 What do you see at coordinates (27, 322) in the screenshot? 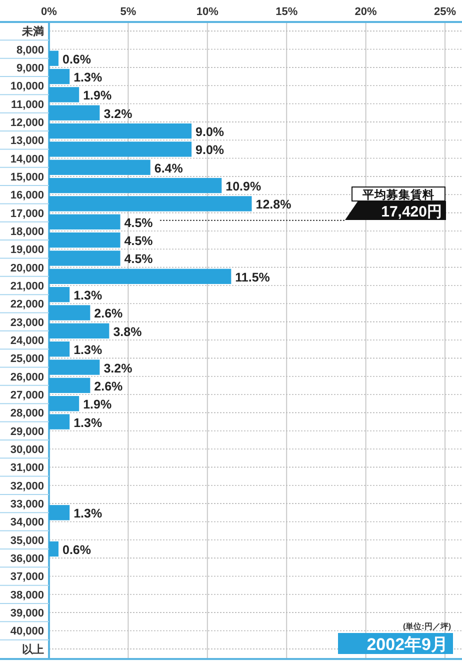
I see `y-tick-label: 23,000` at bounding box center [27, 322].